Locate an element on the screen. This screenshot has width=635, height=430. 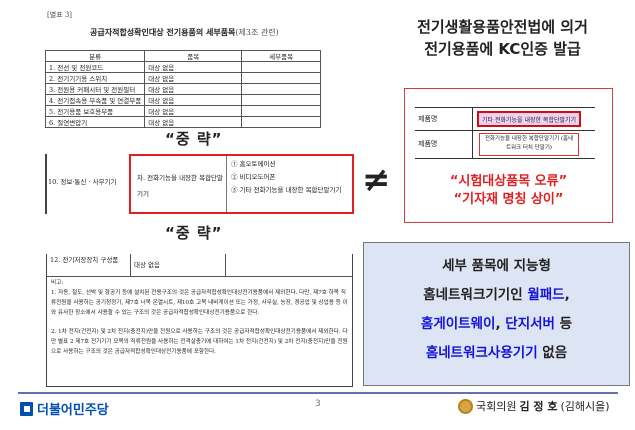
item-cell: 대상 없음 is located at coordinates (178, 265).